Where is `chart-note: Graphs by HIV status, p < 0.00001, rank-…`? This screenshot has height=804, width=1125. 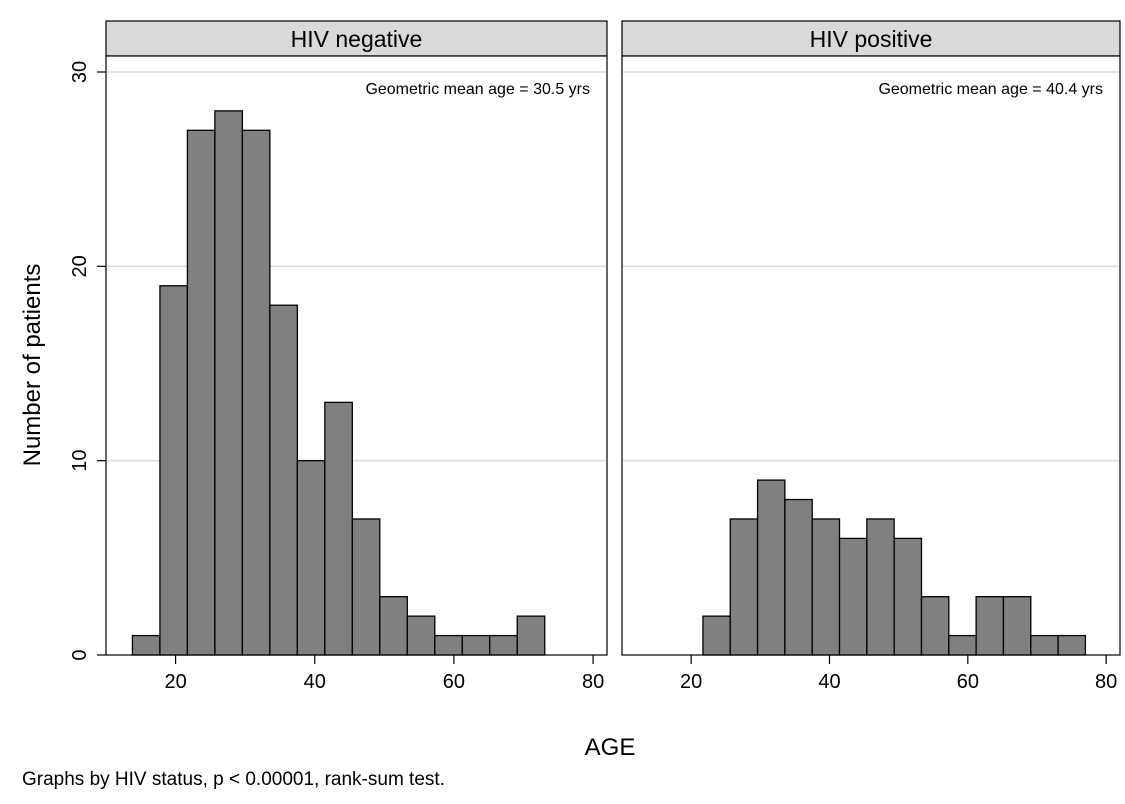
chart-note: Graphs by HIV status, p < 0.00001, rank-… is located at coordinates (233, 779).